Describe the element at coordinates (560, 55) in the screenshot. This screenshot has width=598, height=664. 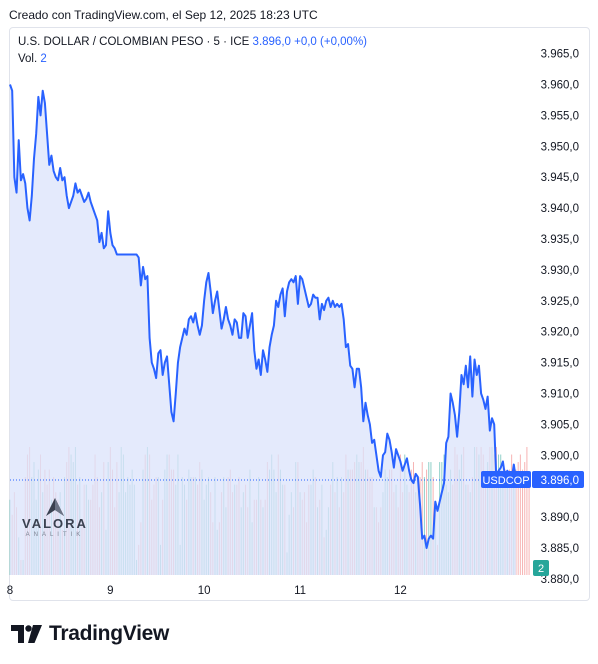
I see `y-tick-label: 3.965,0` at that location.